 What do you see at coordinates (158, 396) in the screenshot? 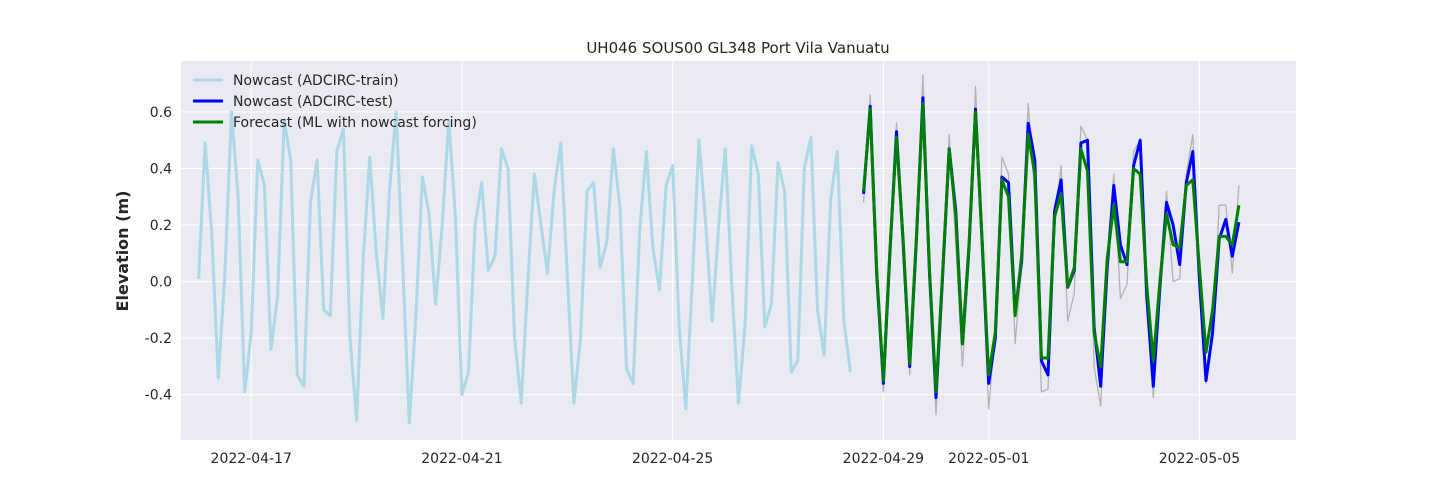
I see `y-tick-label: -0.4` at bounding box center [158, 396].